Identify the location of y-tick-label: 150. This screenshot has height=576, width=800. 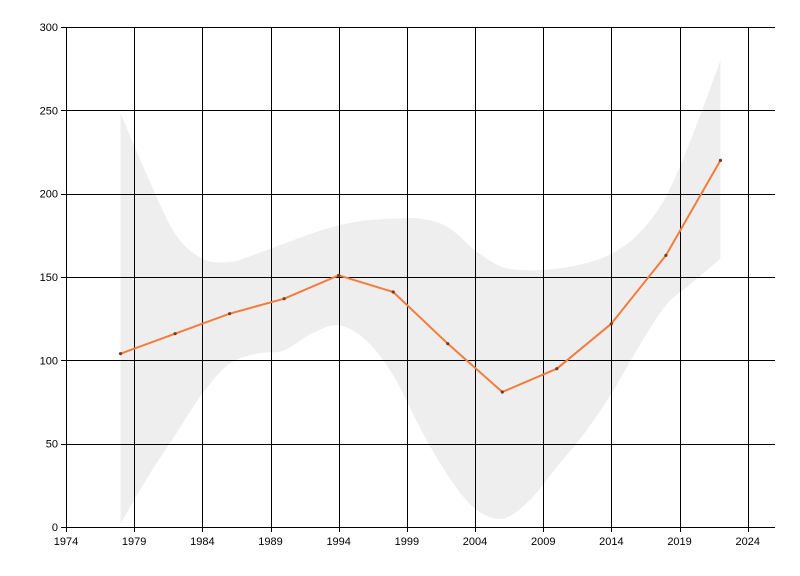
(49, 278).